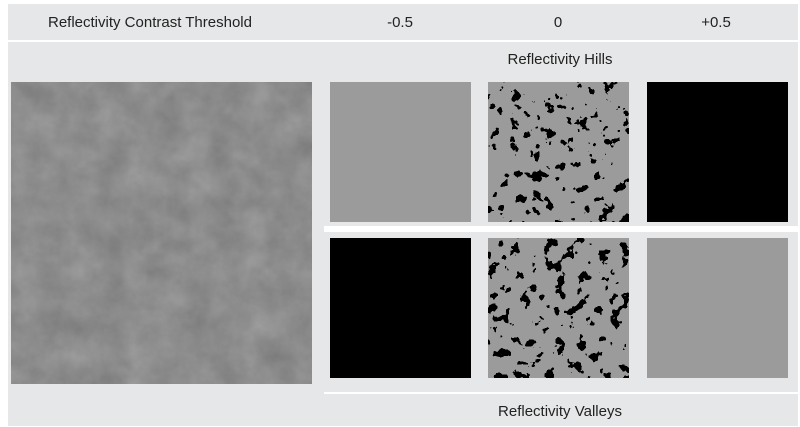  I want to click on threshold-title: Reflectivity Contrast Threshold, so click(150, 22).